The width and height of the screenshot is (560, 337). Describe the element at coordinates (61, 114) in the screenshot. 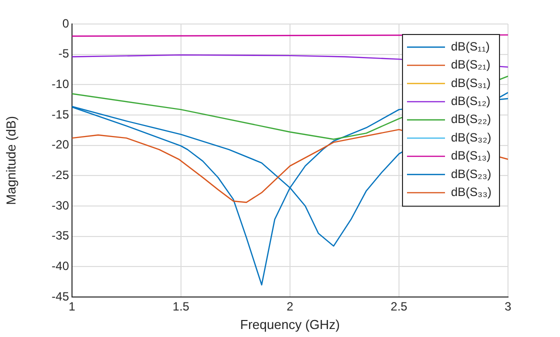

I see `y-tick-label: -15` at that location.